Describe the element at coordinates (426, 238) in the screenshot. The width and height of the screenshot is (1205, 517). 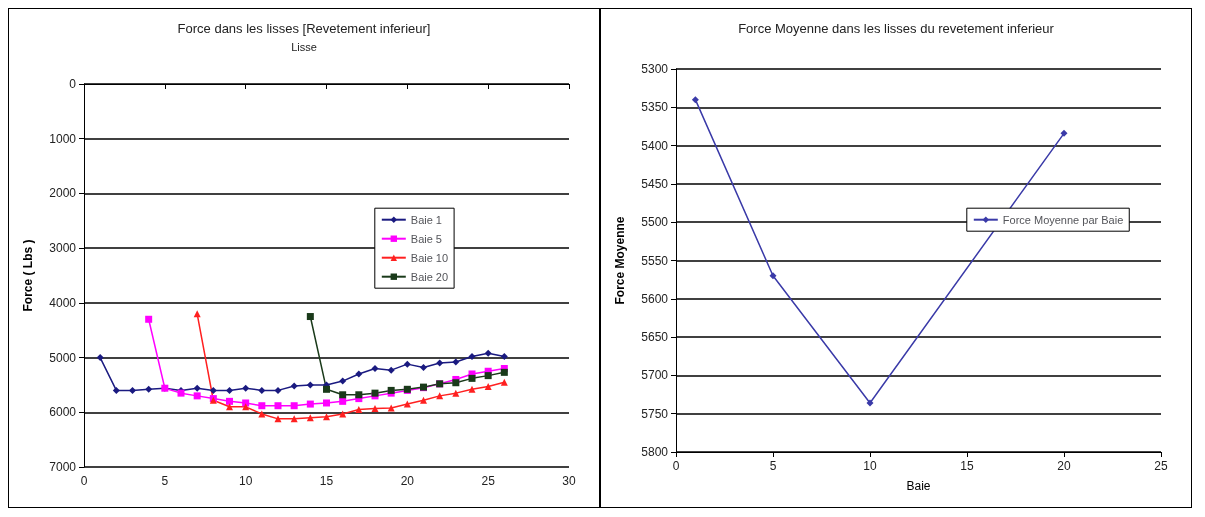
I see `legend-label: Baie 5` at that location.